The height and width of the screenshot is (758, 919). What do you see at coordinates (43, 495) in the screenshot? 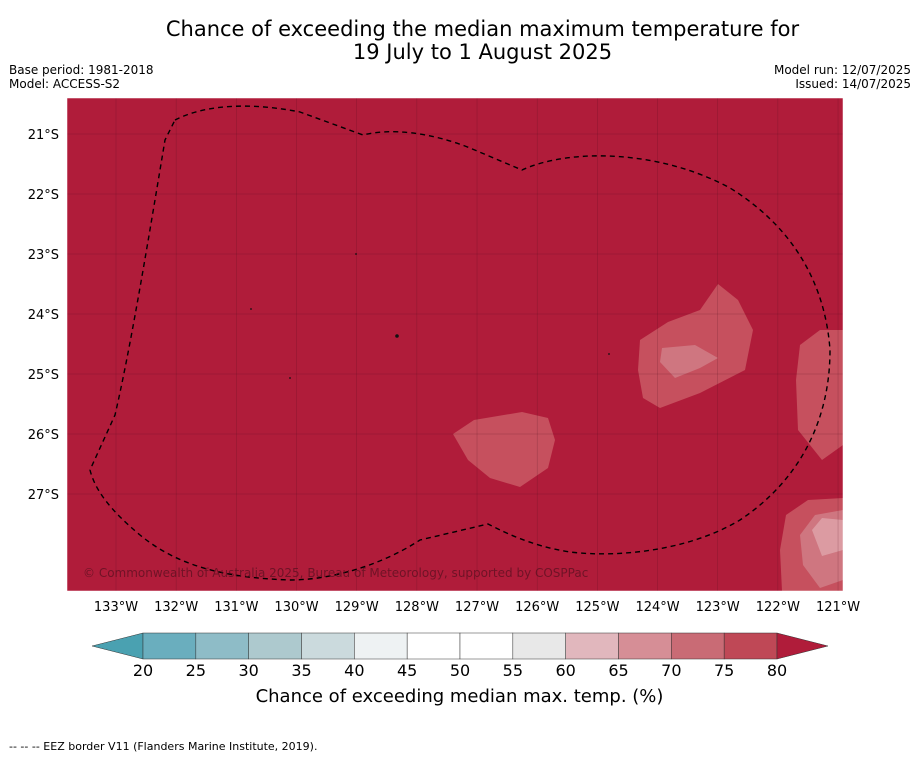
I see `latitude-label: 27°S` at bounding box center [43, 495].